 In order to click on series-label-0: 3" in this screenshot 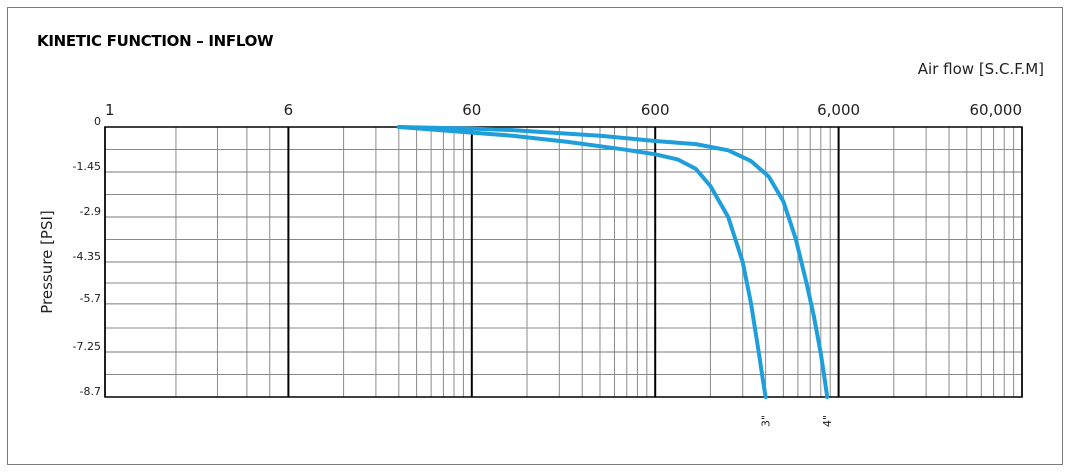, I will do `click(766, 421)`.